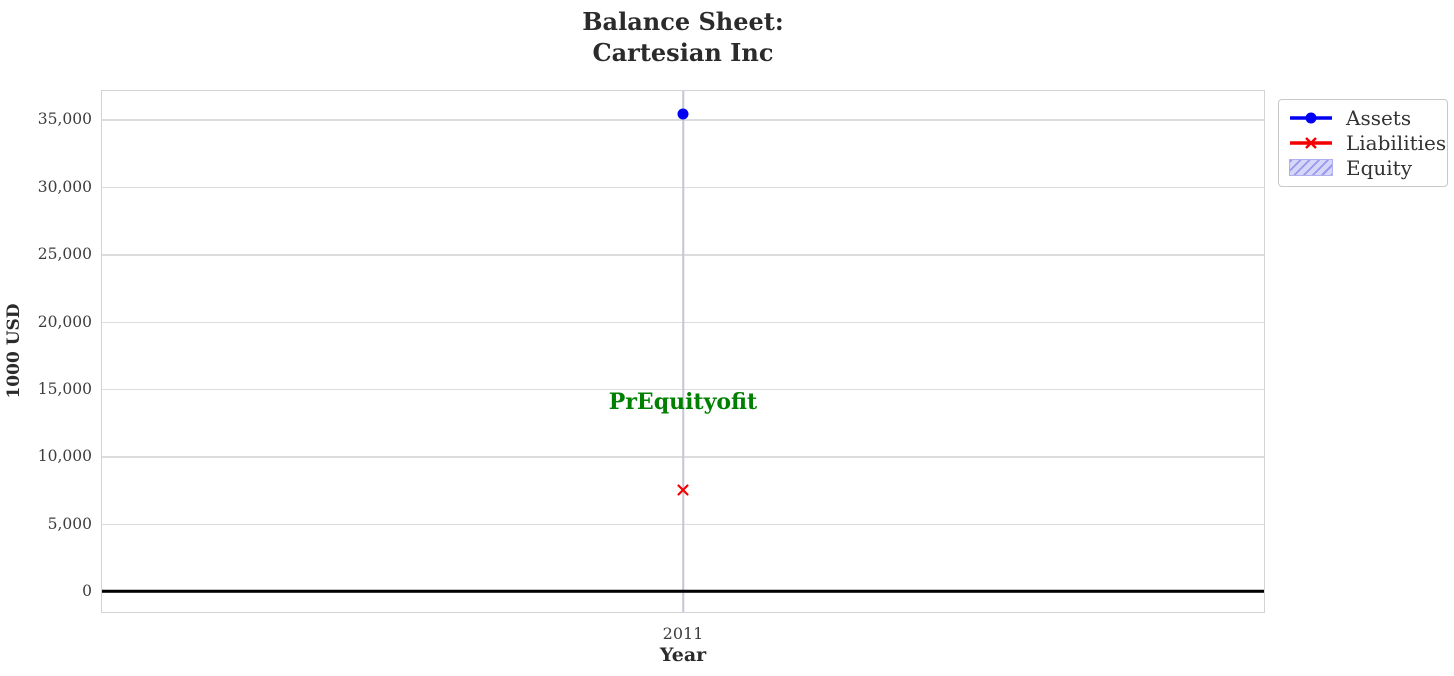 This screenshot has height=676, width=1454. What do you see at coordinates (1311, 143) in the screenshot?
I see `liabilities-line-x-icon` at bounding box center [1311, 143].